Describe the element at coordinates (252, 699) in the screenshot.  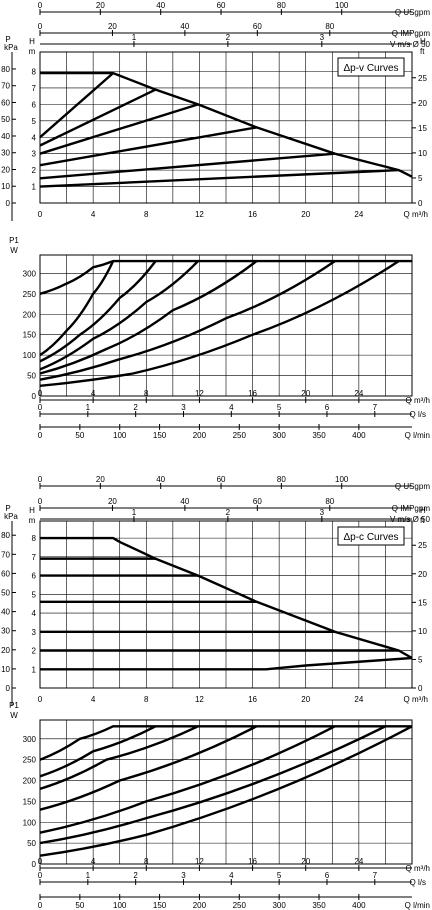
I see `x-tick-label: 16` at that location.